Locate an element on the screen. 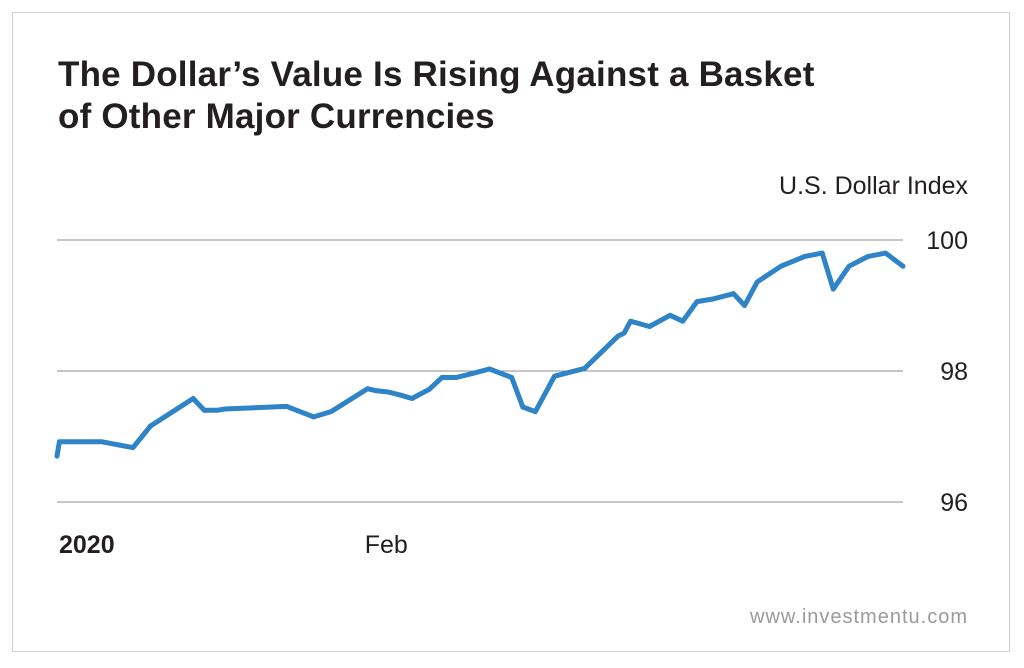 Image resolution: width=1024 pixels, height=668 pixels. y-tick-labels: 96 98 100 is located at coordinates (947, 372).